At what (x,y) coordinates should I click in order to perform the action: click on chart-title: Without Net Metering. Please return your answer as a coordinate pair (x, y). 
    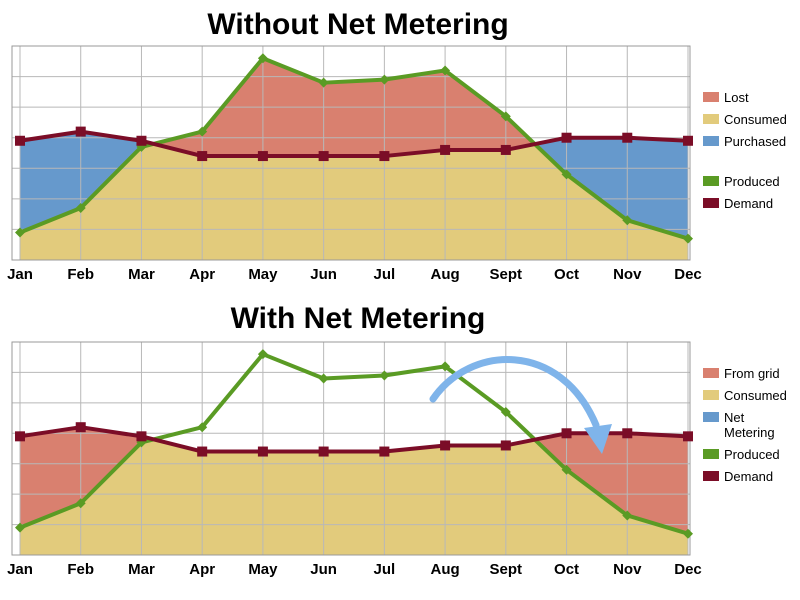
    Looking at the image, I should click on (357, 24).